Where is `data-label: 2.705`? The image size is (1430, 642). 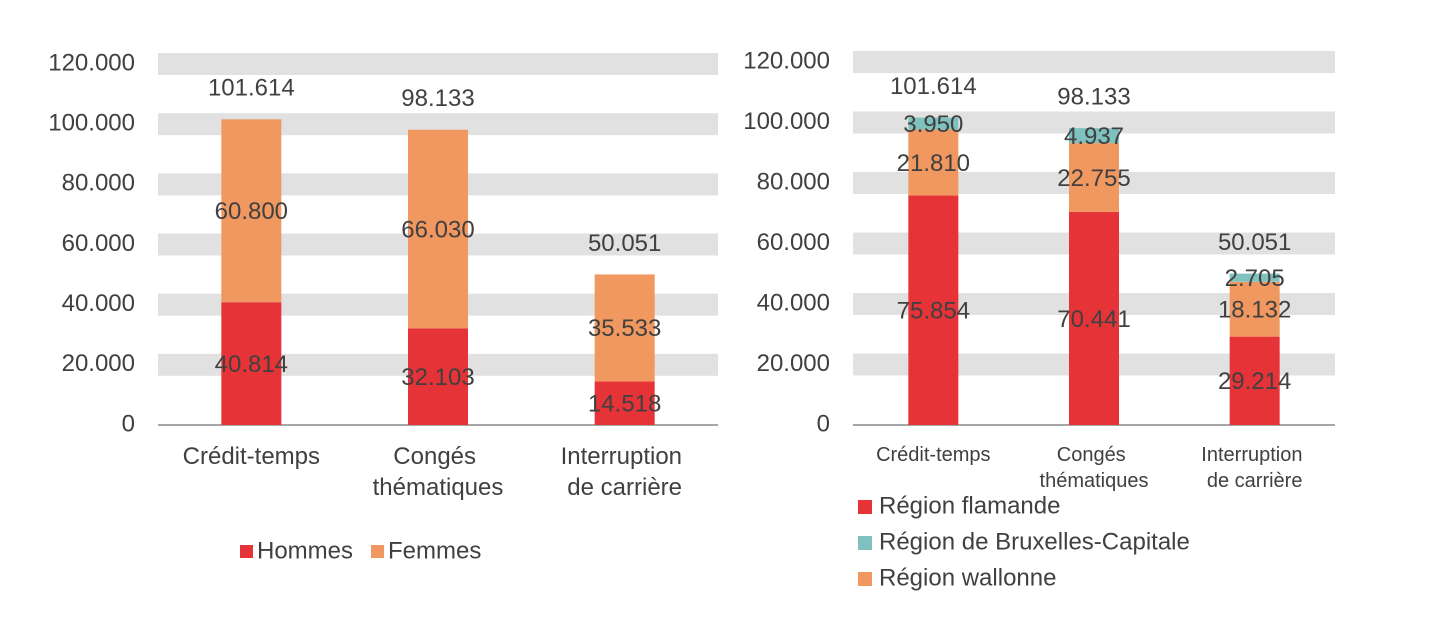 data-label: 2.705 is located at coordinates (1255, 278).